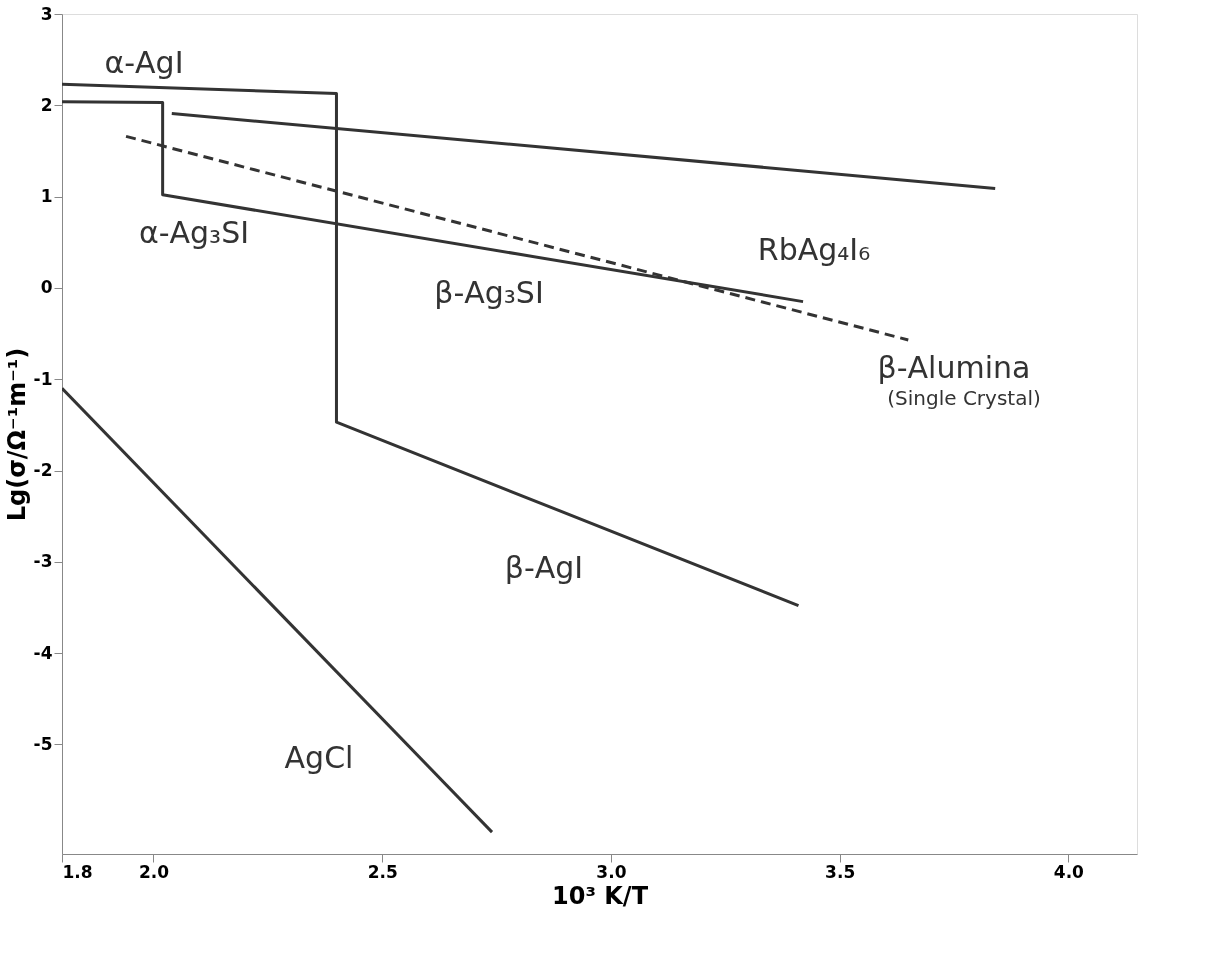 Image resolution: width=1205 pixels, height=962 pixels. Describe the element at coordinates (46, 287) in the screenshot. I see `y-tick-label: 0` at that location.